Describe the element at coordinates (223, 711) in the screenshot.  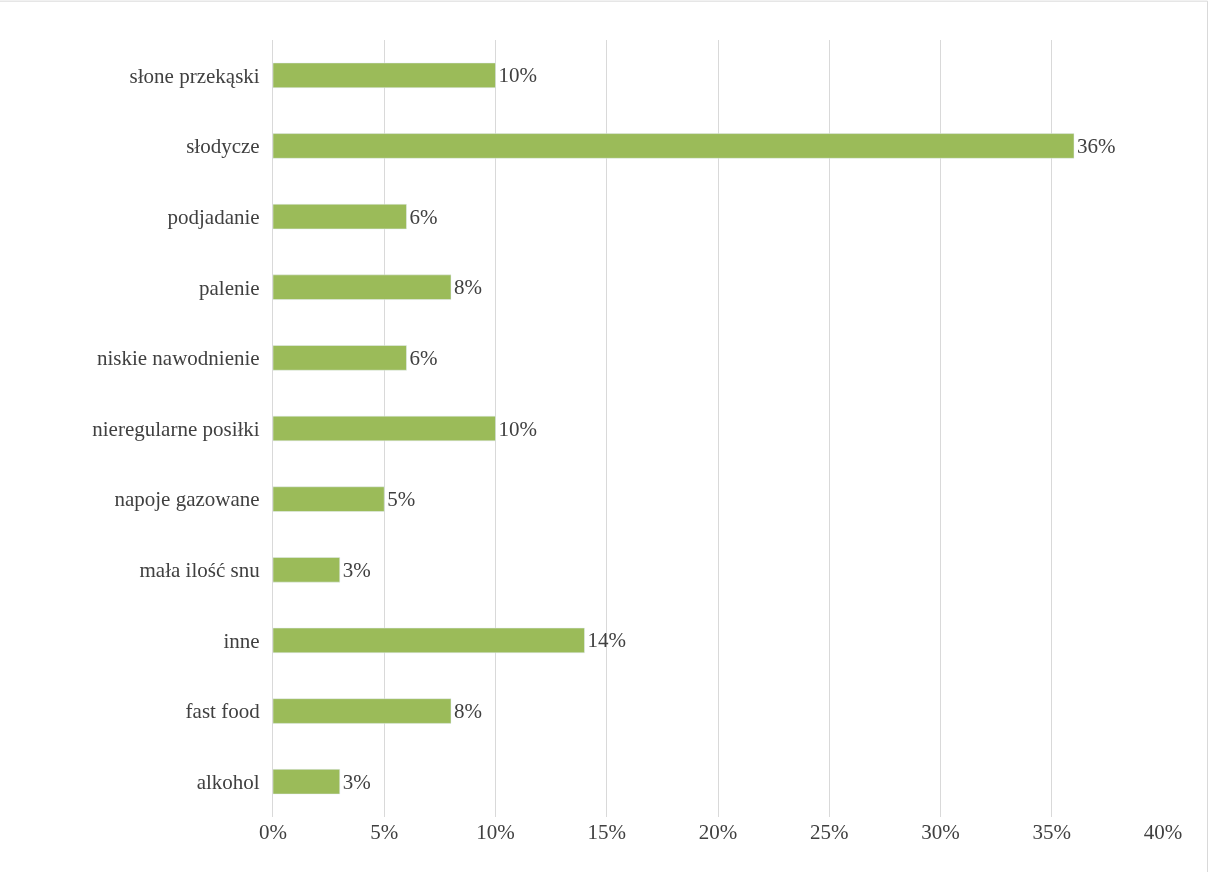
I see `y-tick-label: fast food` at that location.